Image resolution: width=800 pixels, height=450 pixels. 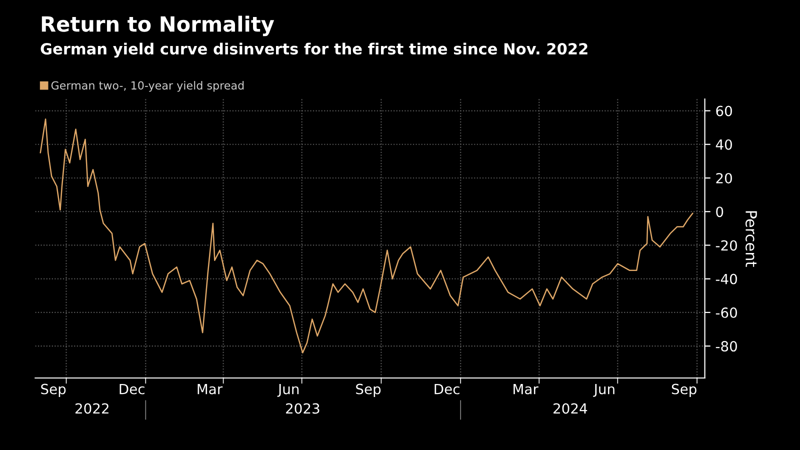 I want to click on y-tick-label: -40, so click(x=726, y=279).